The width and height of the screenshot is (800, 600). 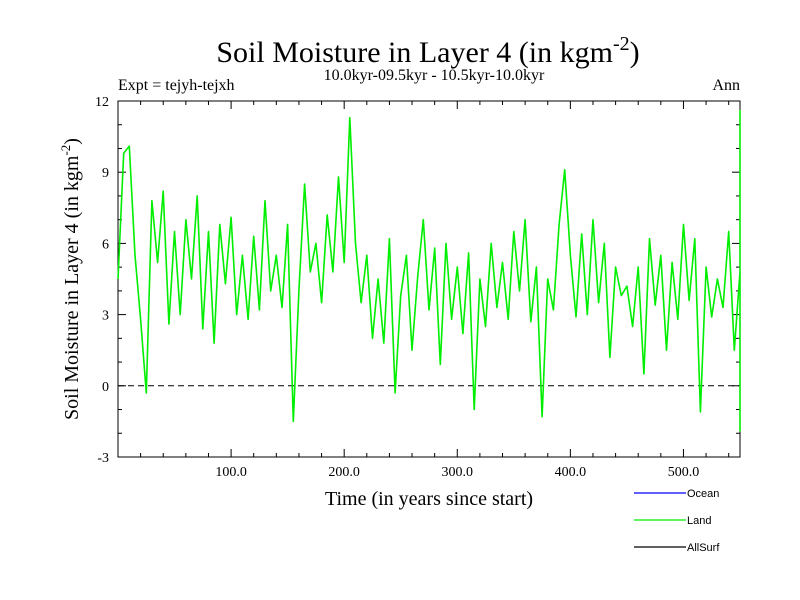 What do you see at coordinates (726, 85) in the screenshot?
I see `season-label: Ann` at bounding box center [726, 85].